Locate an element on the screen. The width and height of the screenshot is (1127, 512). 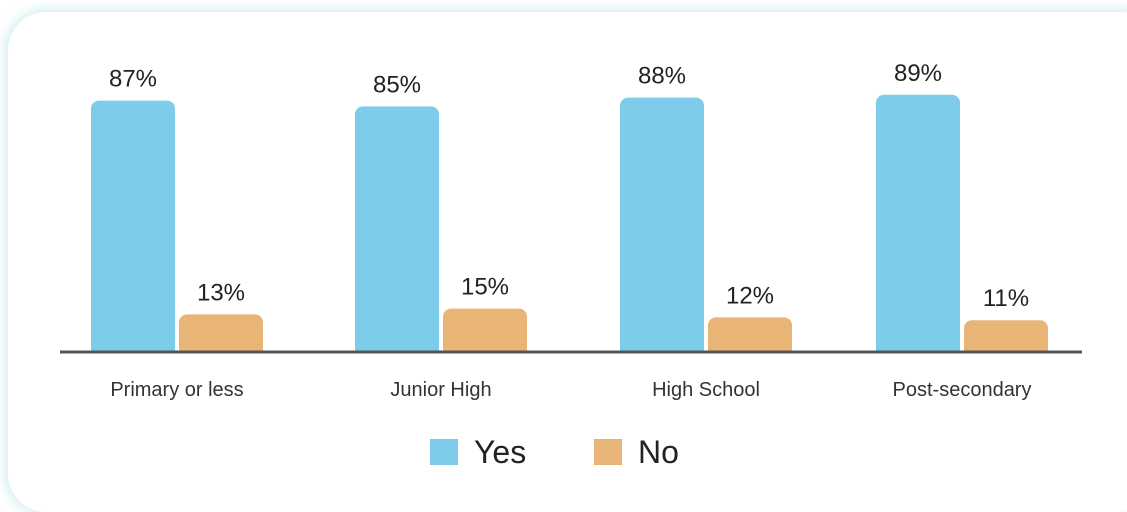
legend-item-yes: Yes is located at coordinates (478, 452).